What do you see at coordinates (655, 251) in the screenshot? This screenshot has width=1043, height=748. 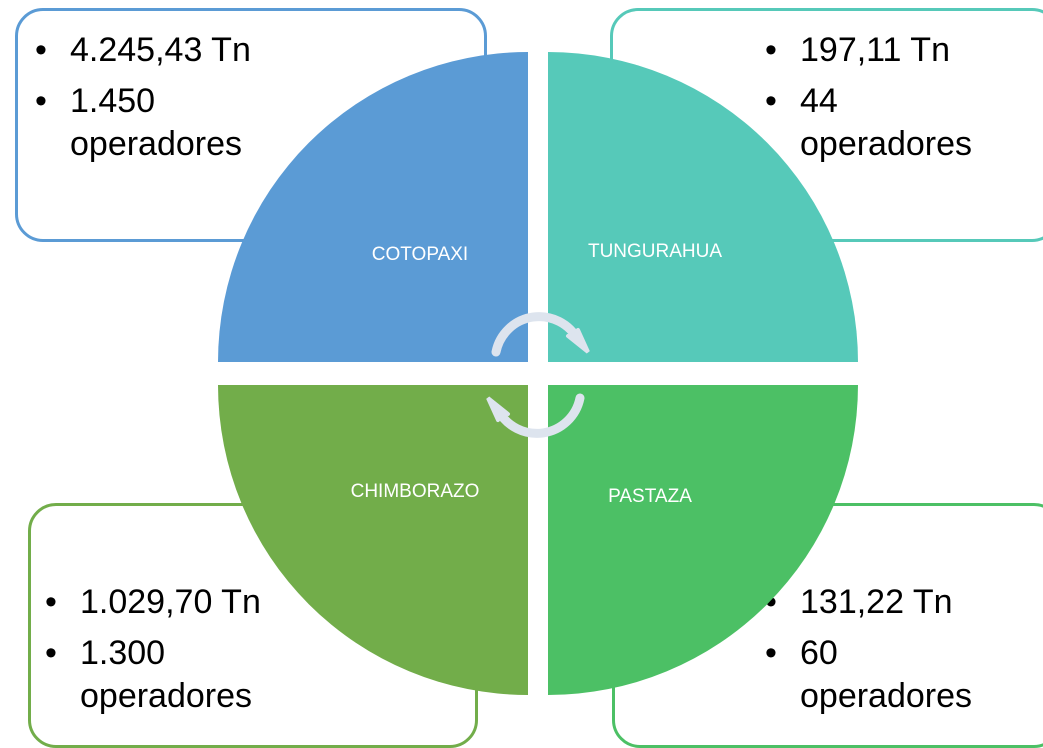 I see `quadrant-label: TUNGURAHUA` at bounding box center [655, 251].